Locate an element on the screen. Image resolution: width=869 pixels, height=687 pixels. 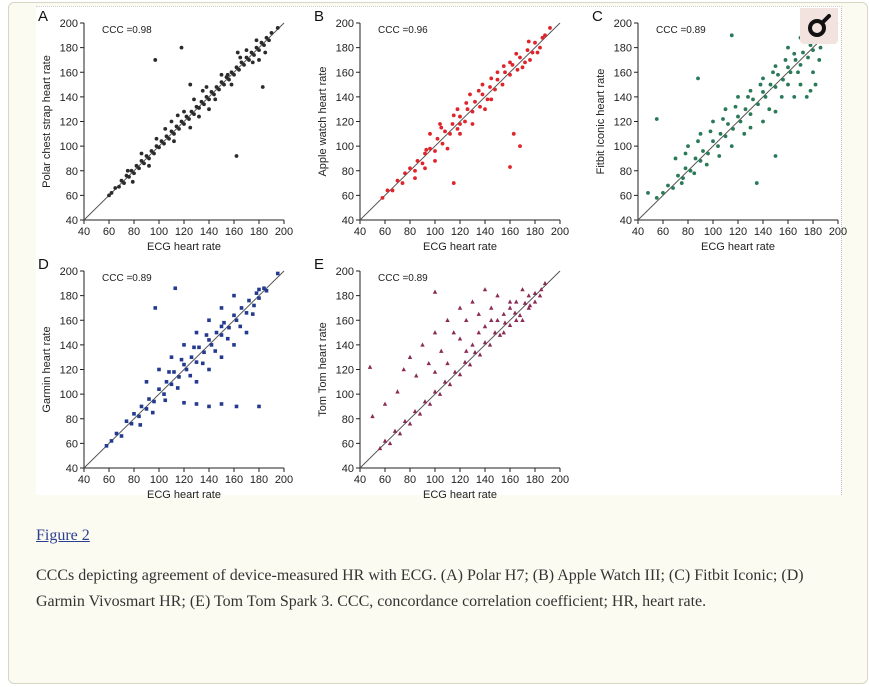
magnify-button is located at coordinates (819, 26).